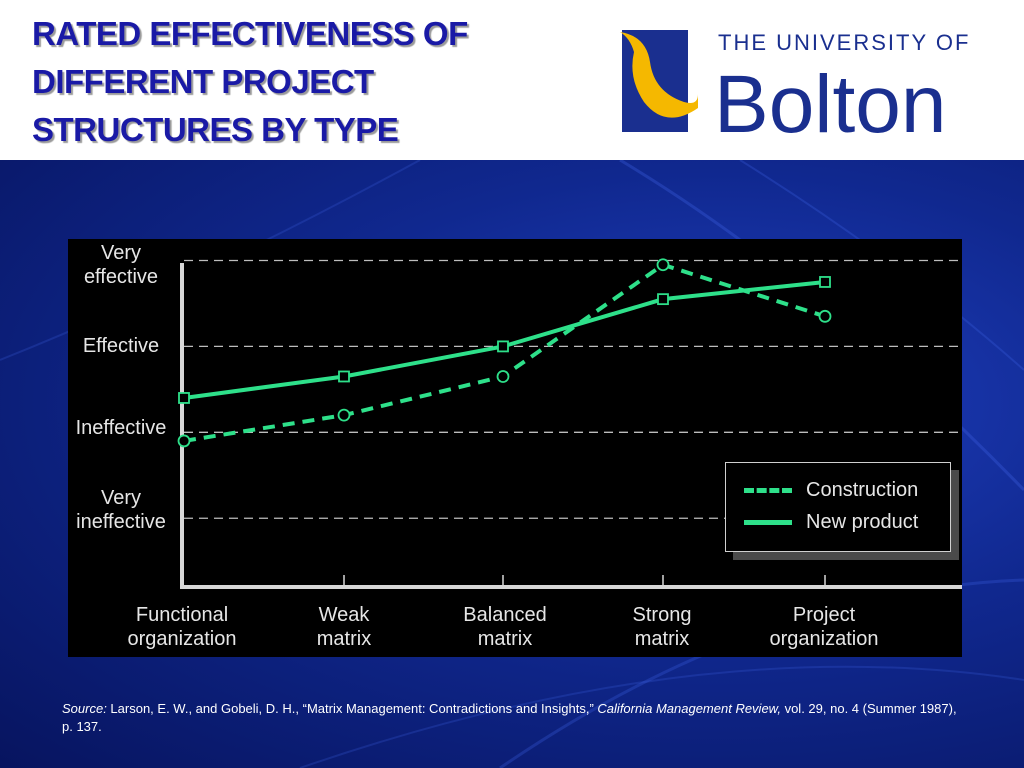  I want to click on logo-text-bottom: Bolton, so click(830, 100).